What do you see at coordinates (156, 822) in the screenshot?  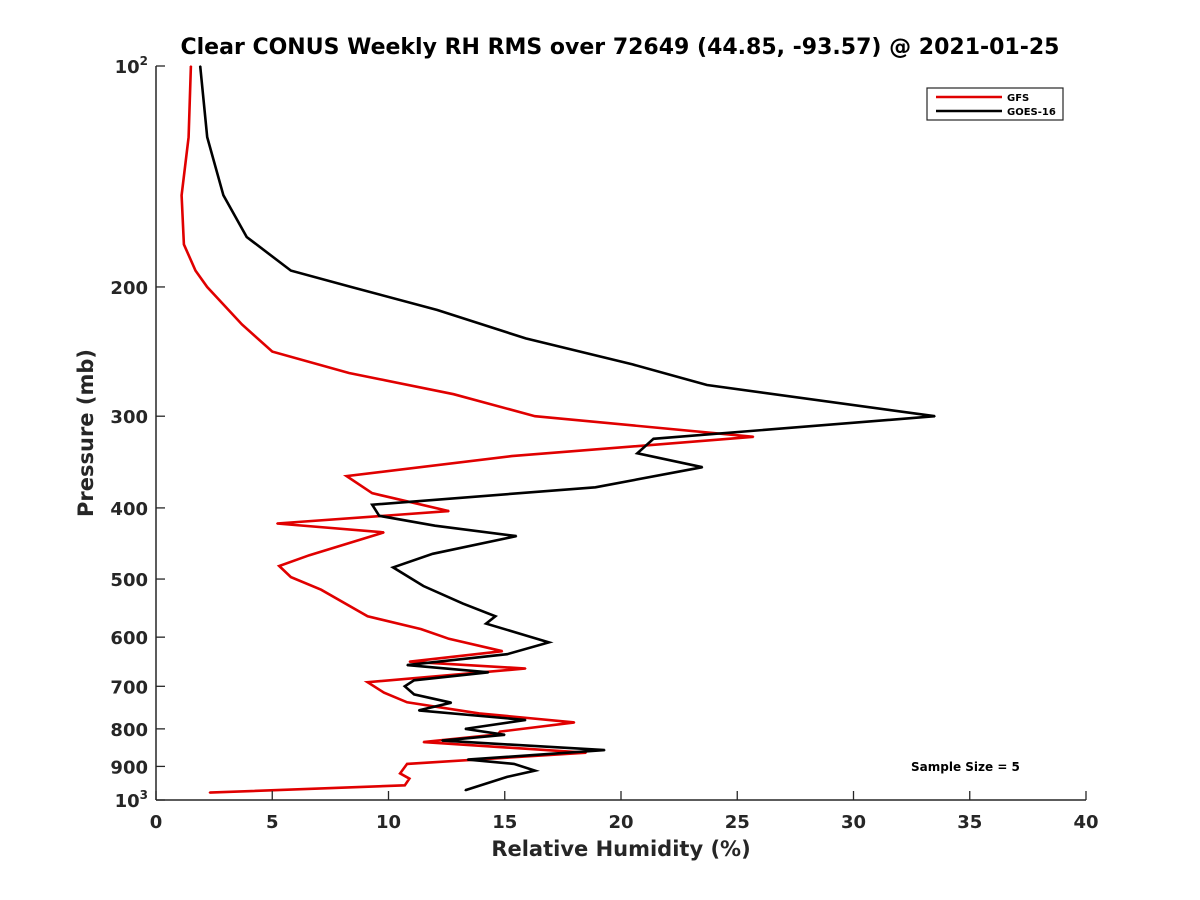 I see `x-tick-label-0: 0` at bounding box center [156, 822].